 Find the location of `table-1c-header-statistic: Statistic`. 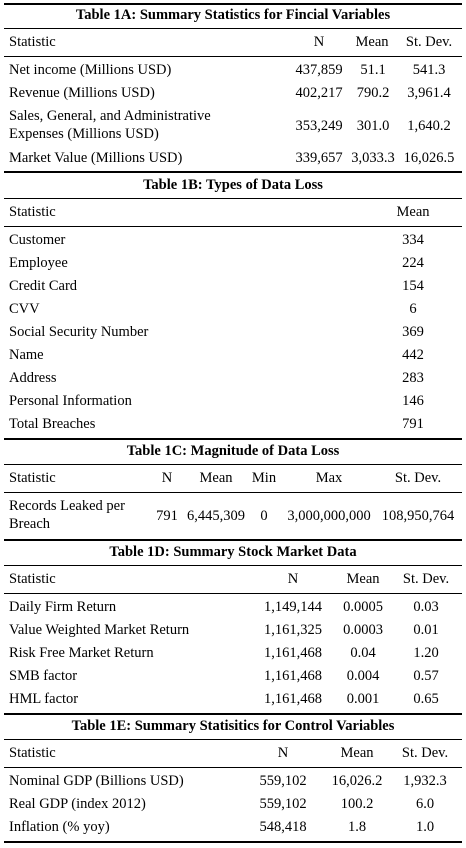

table-1c-header-statistic: Statistic is located at coordinates (32, 478).